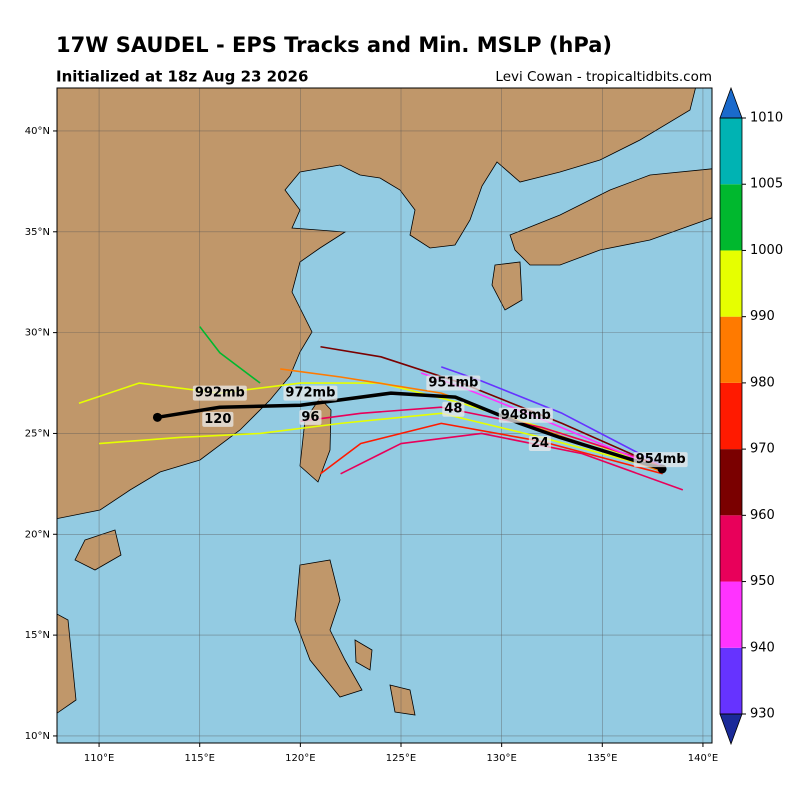 The height and width of the screenshot is (800, 800). Describe the element at coordinates (766, 184) in the screenshot. I see `colorbar-label: 1005` at that location.